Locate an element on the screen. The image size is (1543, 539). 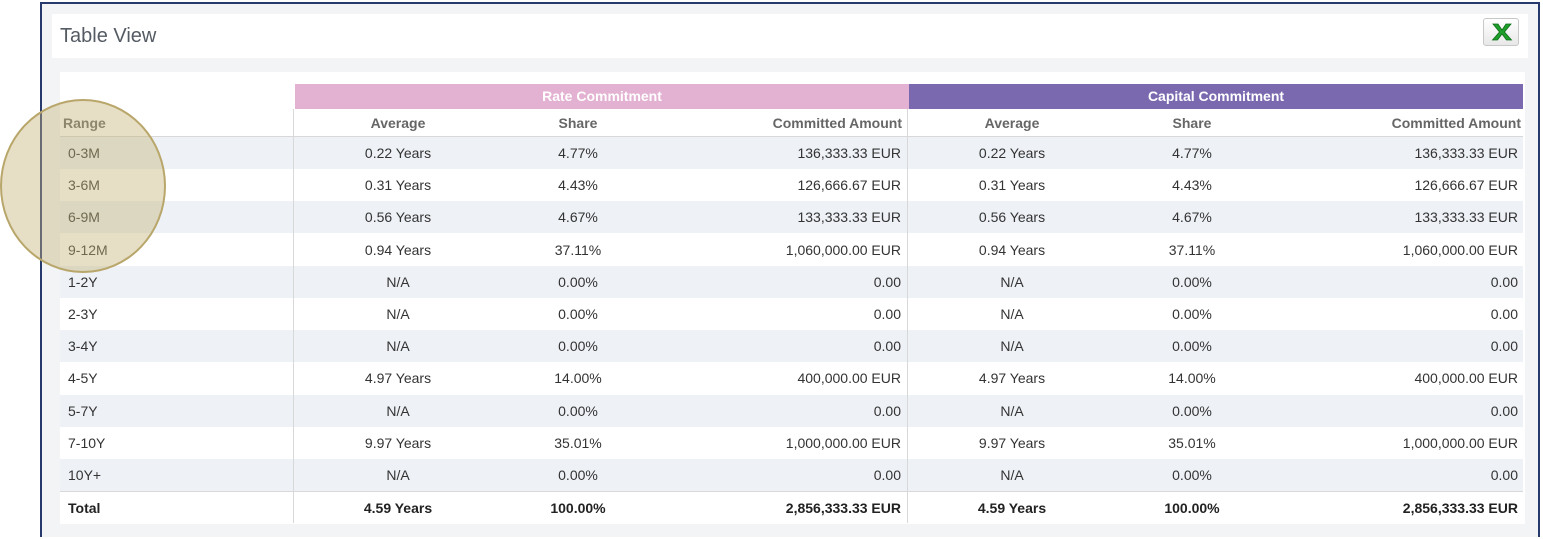
cell-rate-committed-amount: 133,333.33 EUR is located at coordinates (849, 217).